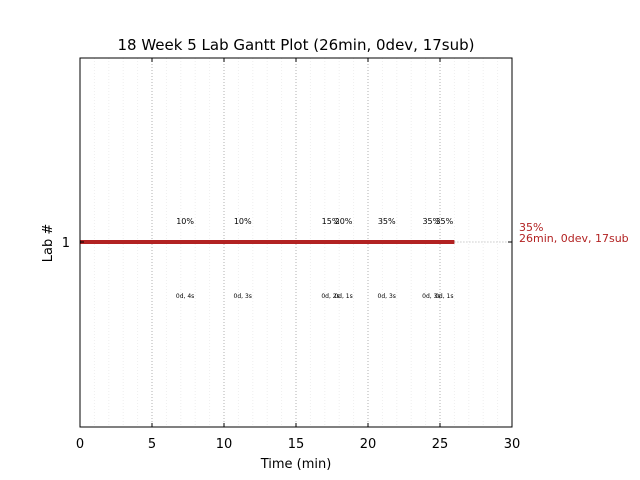 The image size is (640, 480). I want to click on event-percent-label: 15%, so click(331, 221).